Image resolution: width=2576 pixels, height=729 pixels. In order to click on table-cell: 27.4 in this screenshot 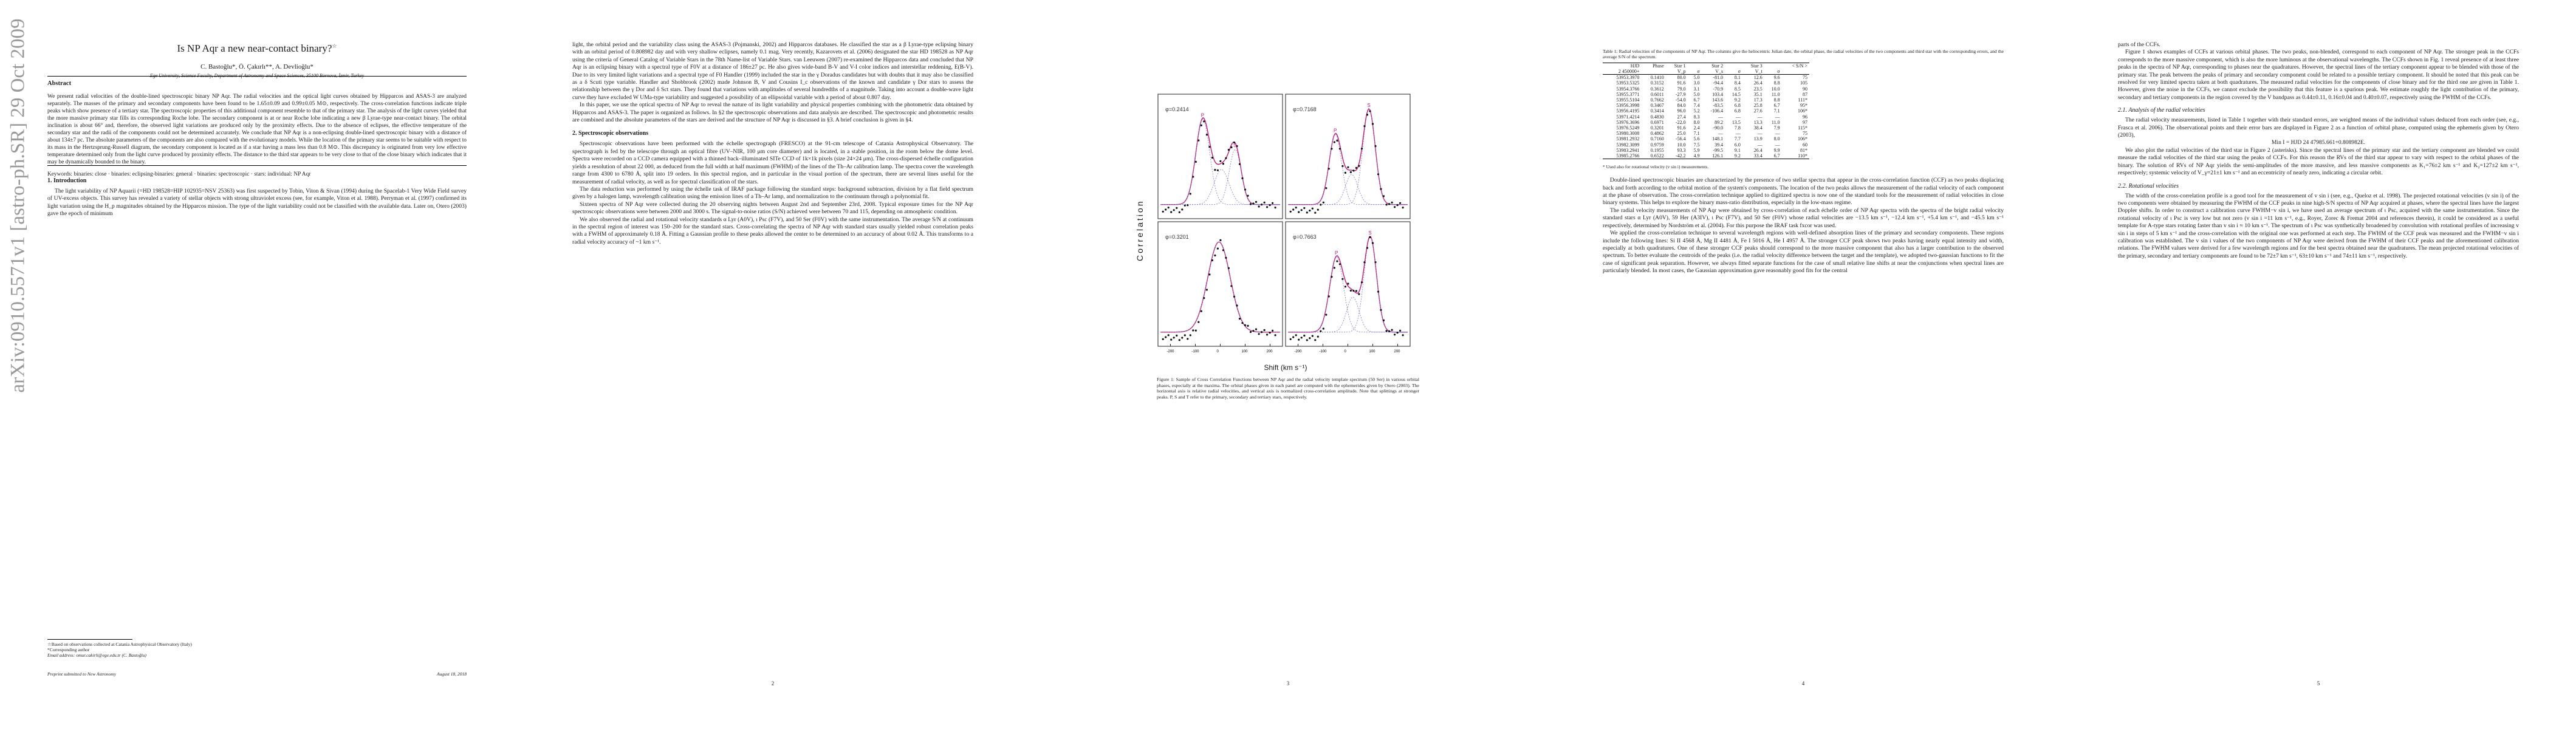, I will do `click(1681, 117)`.